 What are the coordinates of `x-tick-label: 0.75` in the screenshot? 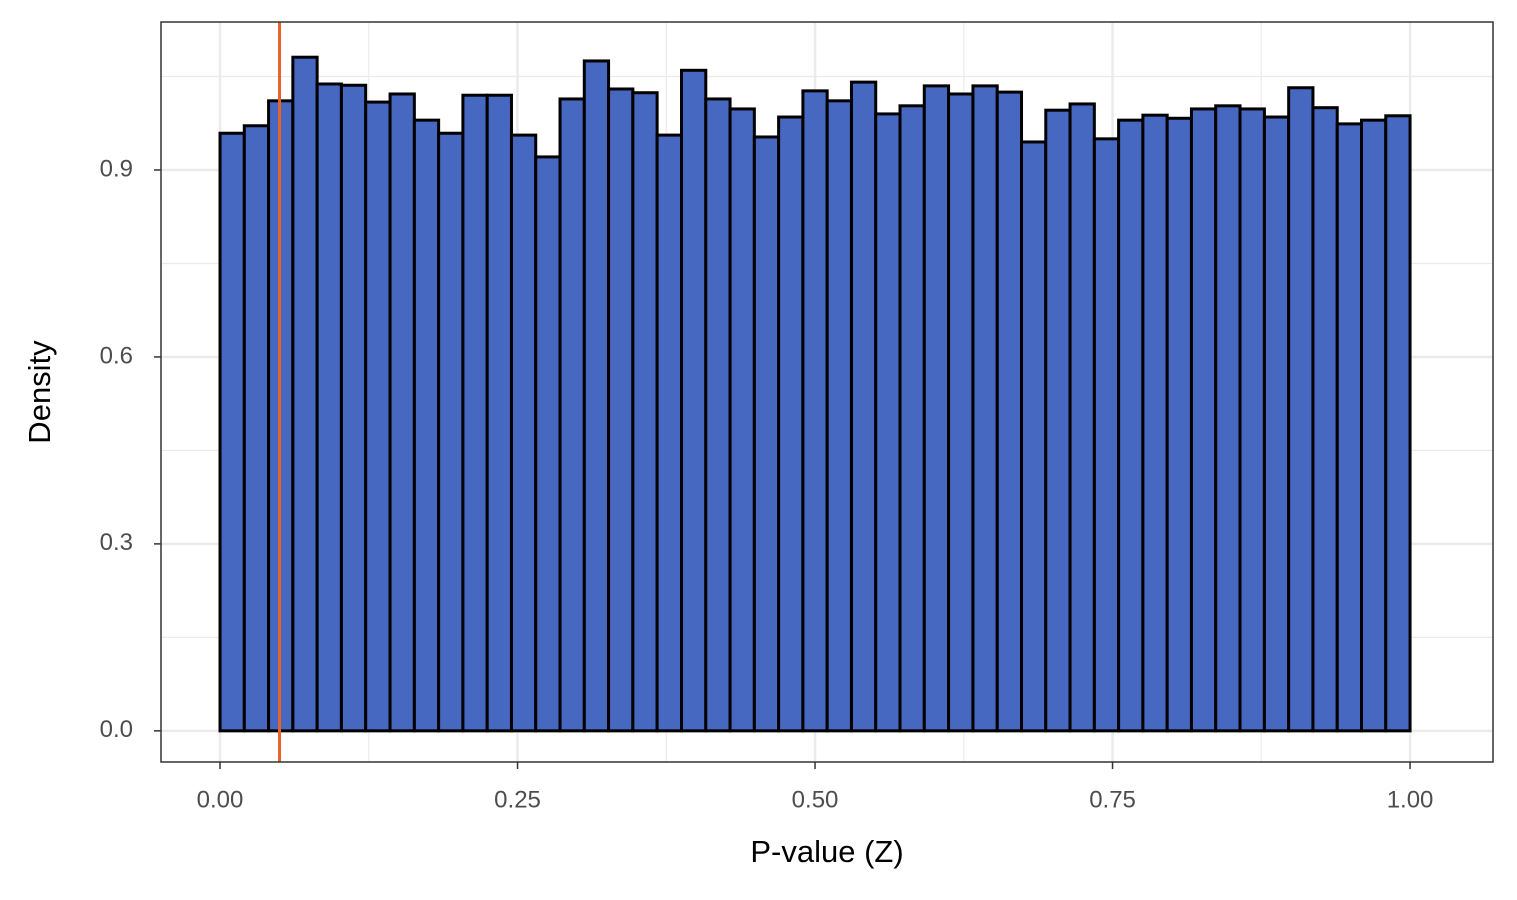 It's located at (1112, 799).